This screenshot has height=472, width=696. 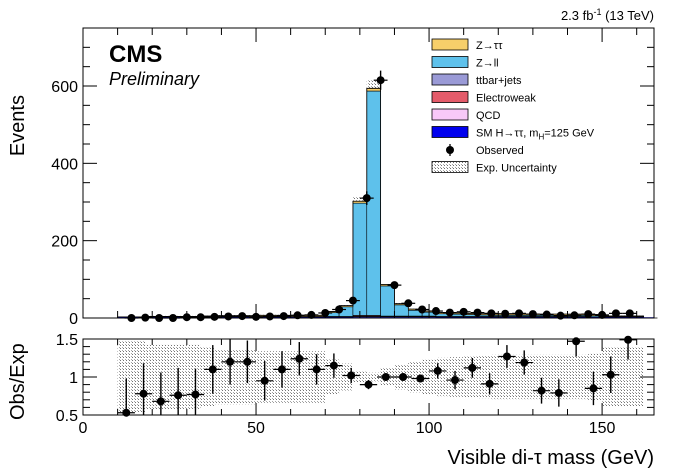 I want to click on x-axis-label: Visible di-τ mass (GeV), so click(x=551, y=458).